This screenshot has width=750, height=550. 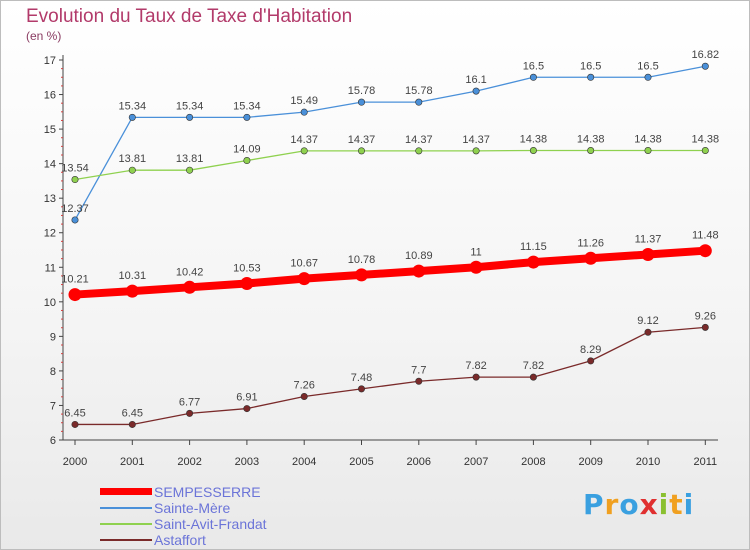 I want to click on logo-letter: o, so click(x=629, y=504).